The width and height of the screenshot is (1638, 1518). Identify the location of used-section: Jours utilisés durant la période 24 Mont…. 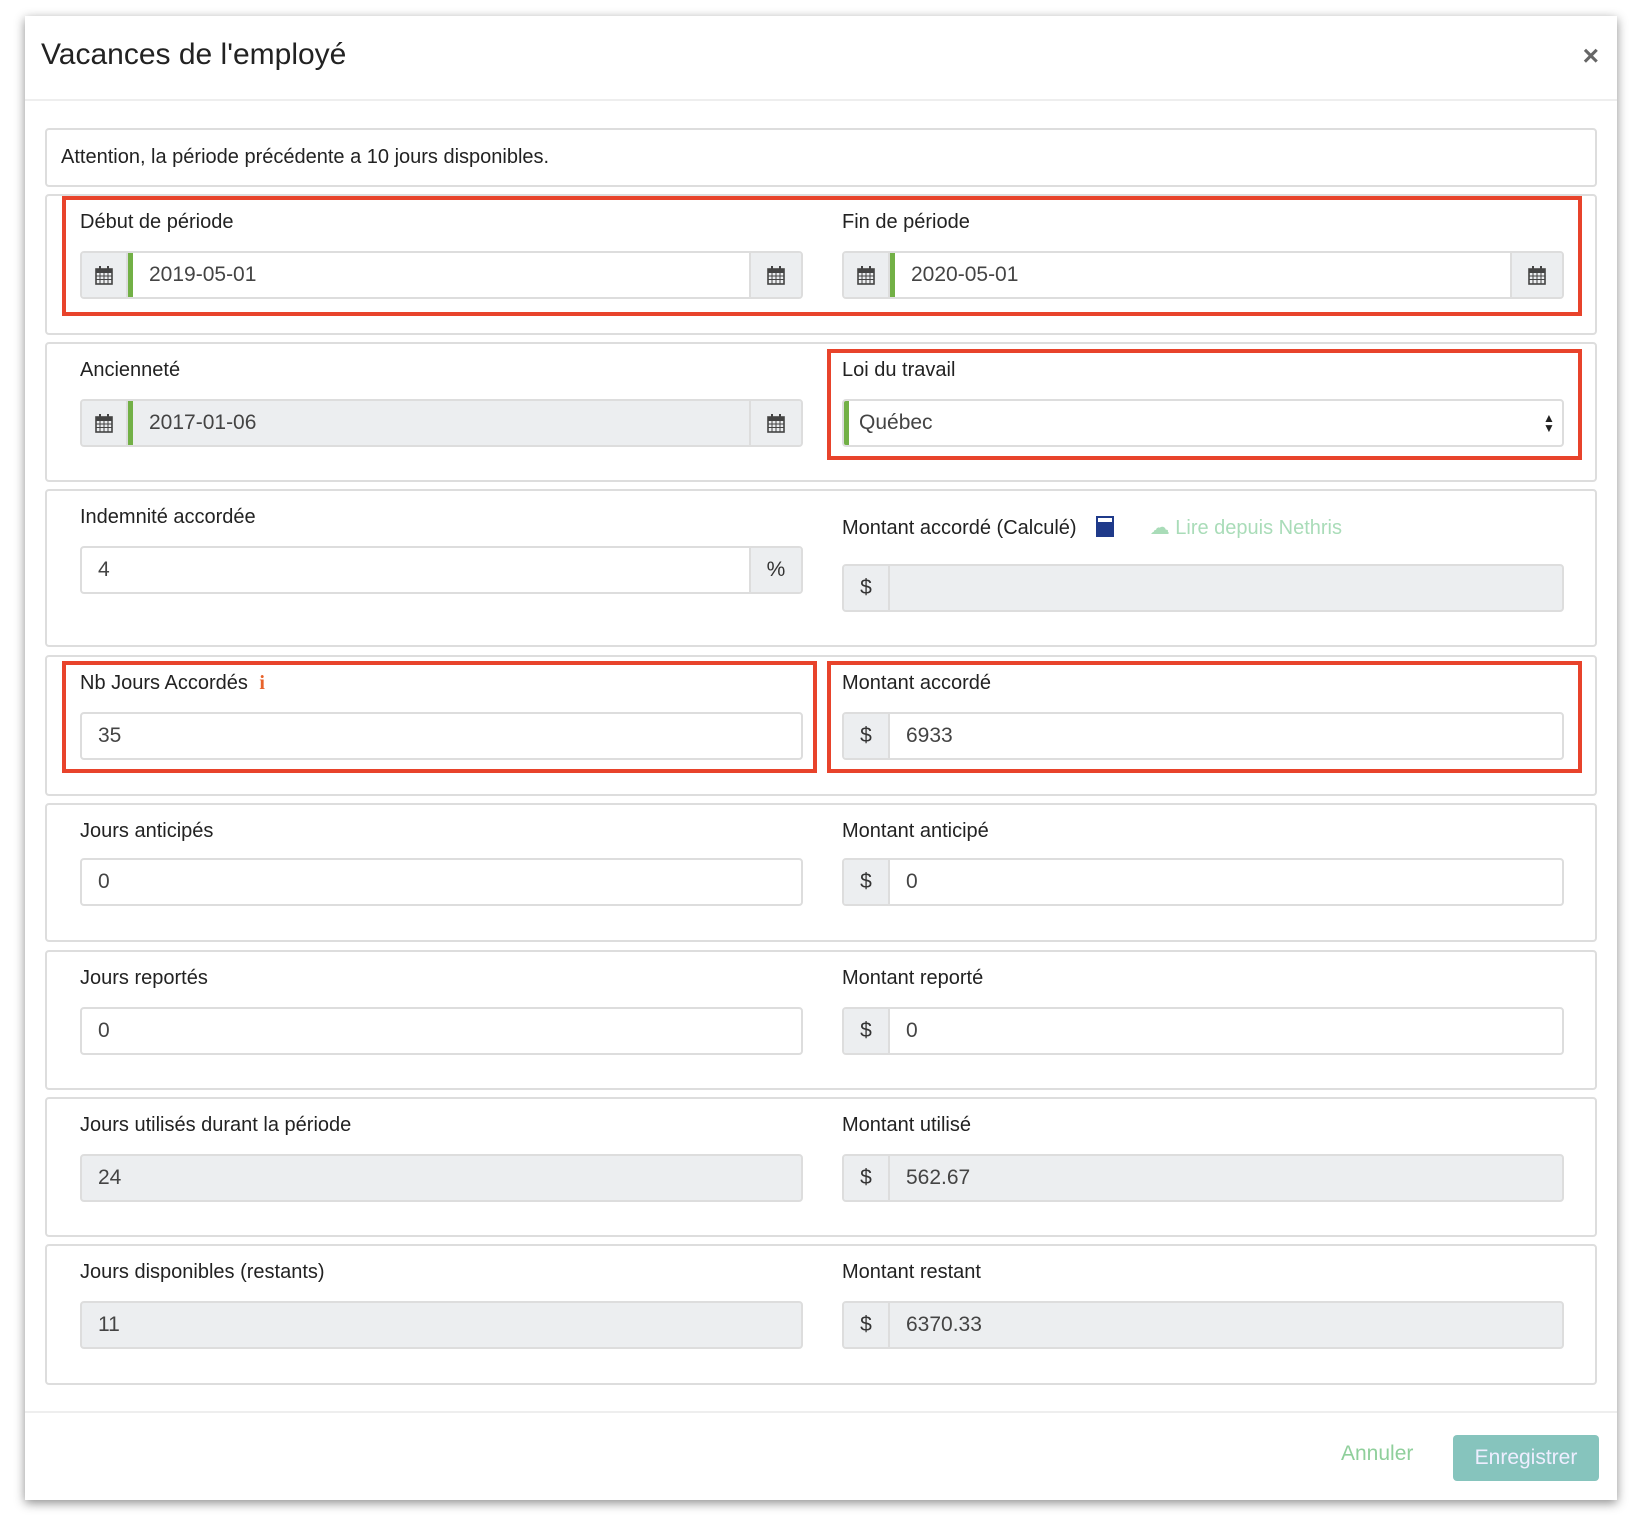
(821, 1167).